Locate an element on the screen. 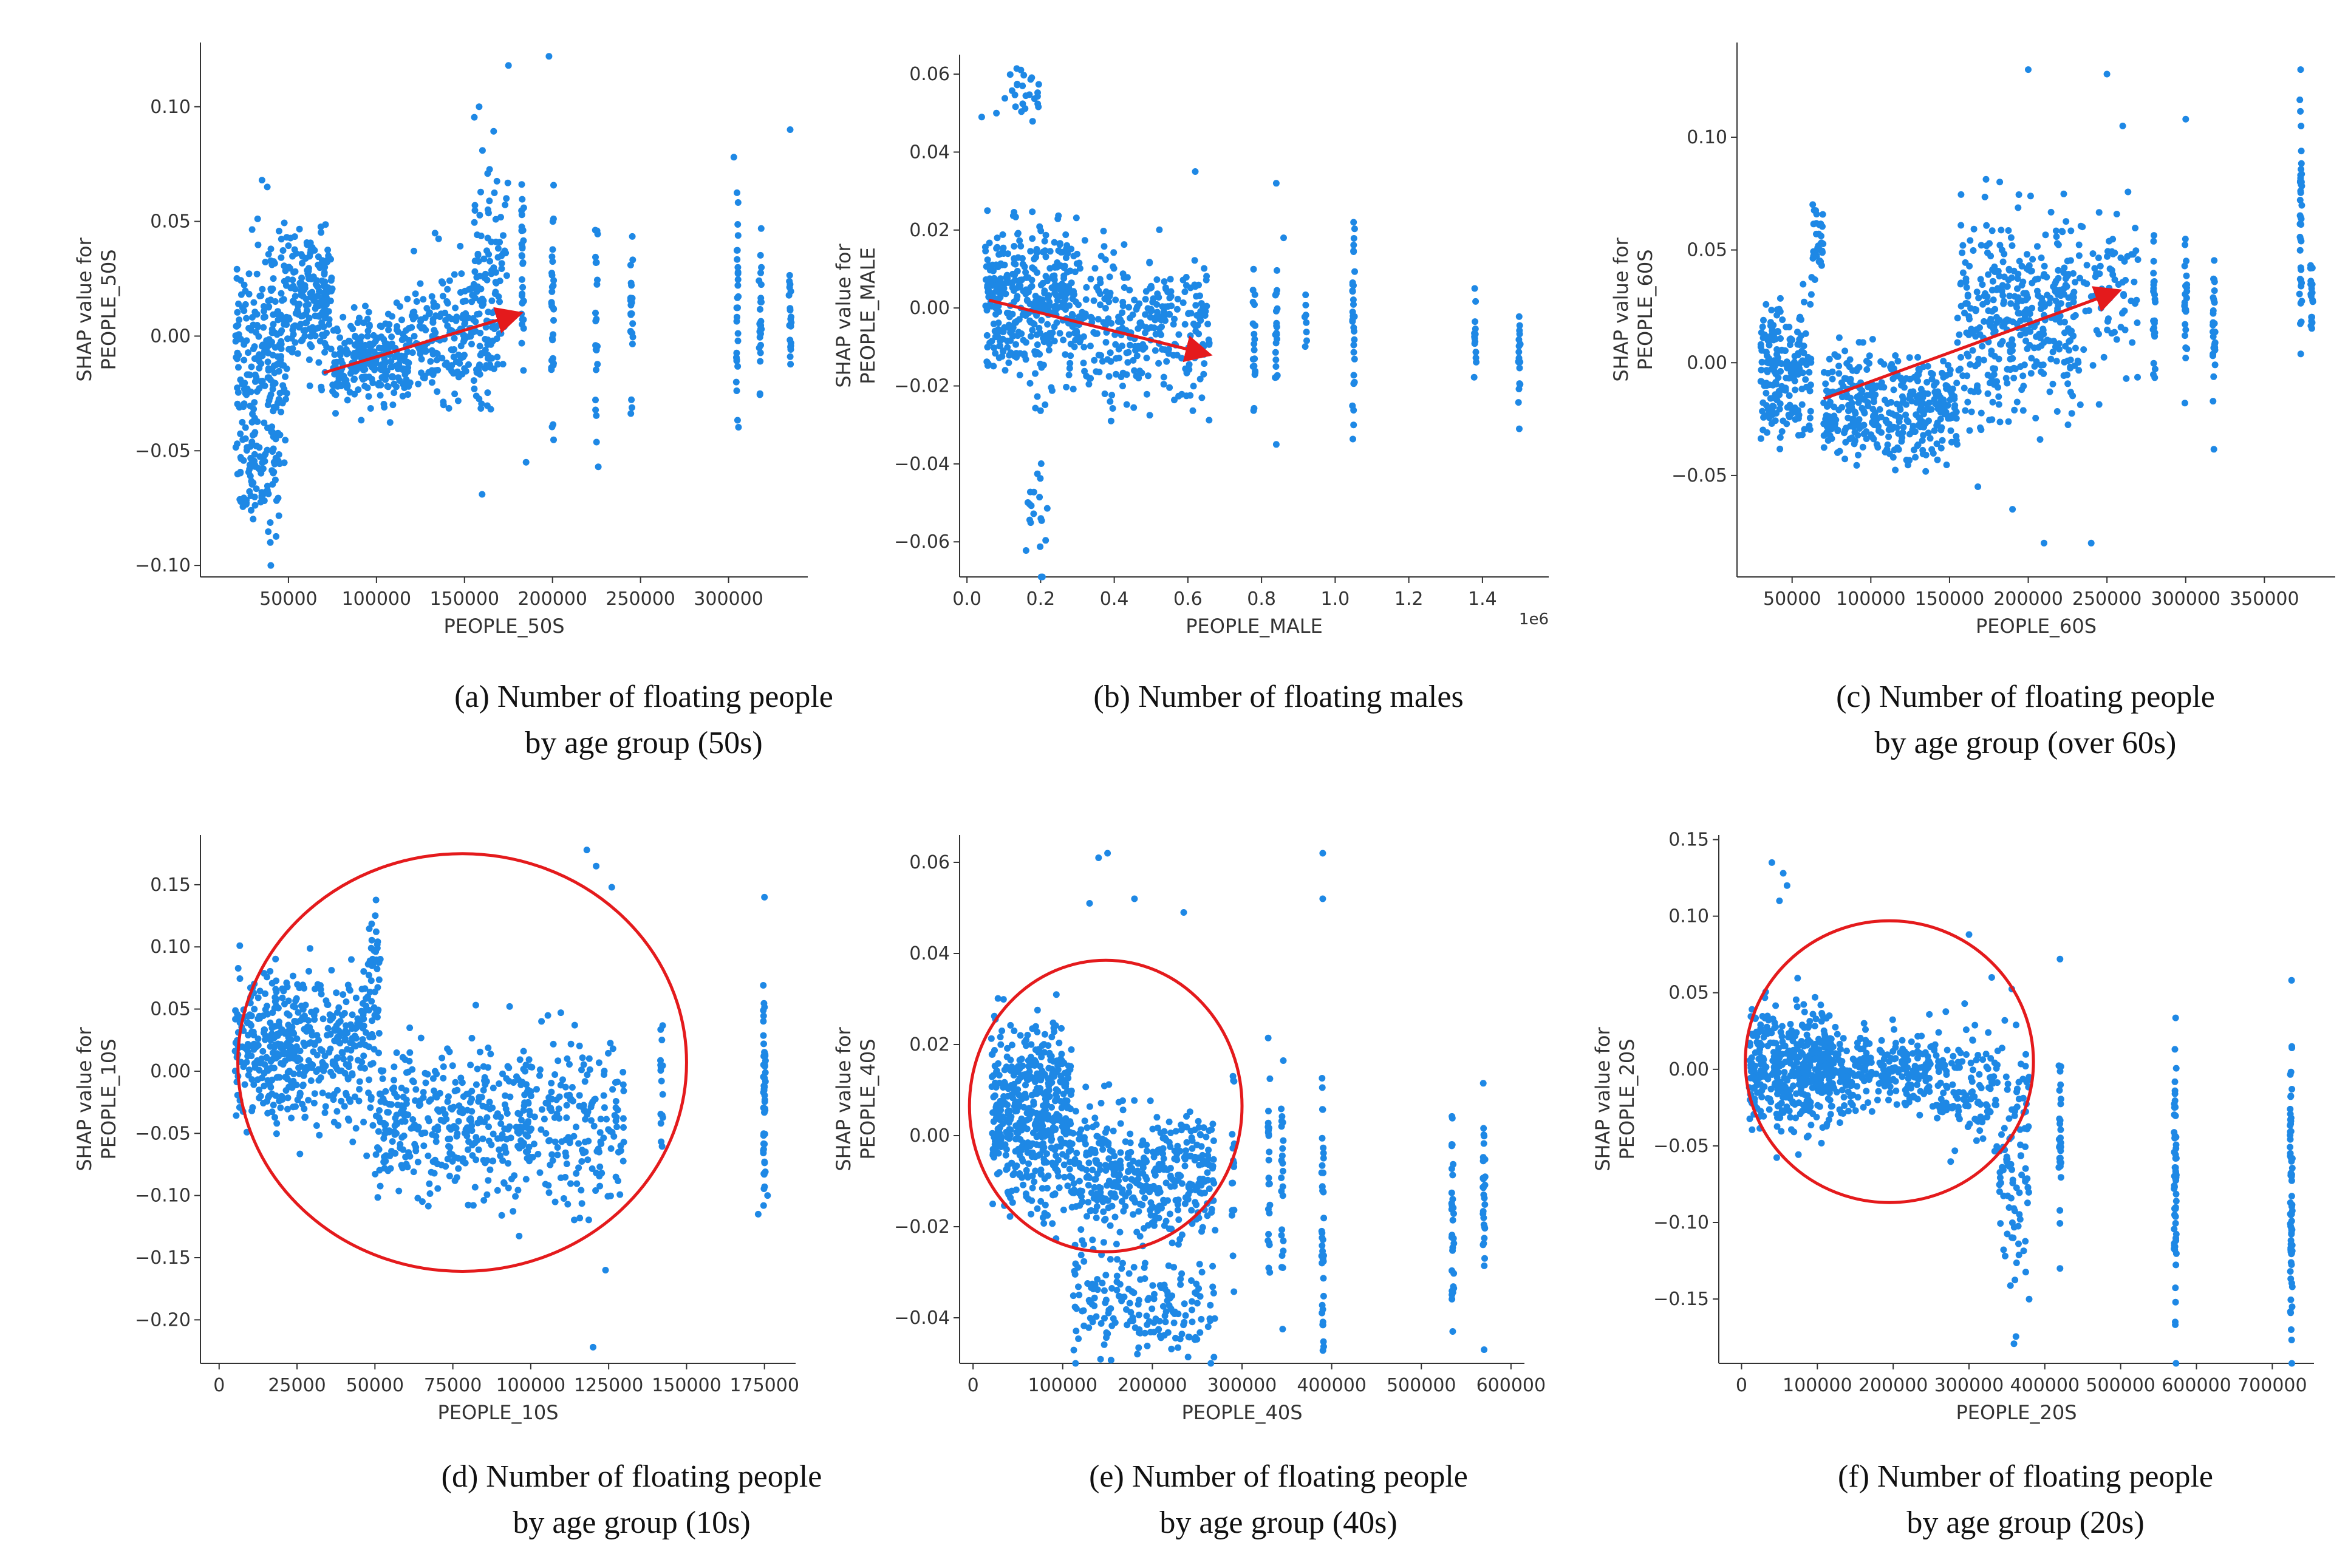 This screenshot has height=1568, width=2348. y-tick-label-e: 0.06 is located at coordinates (929, 862).